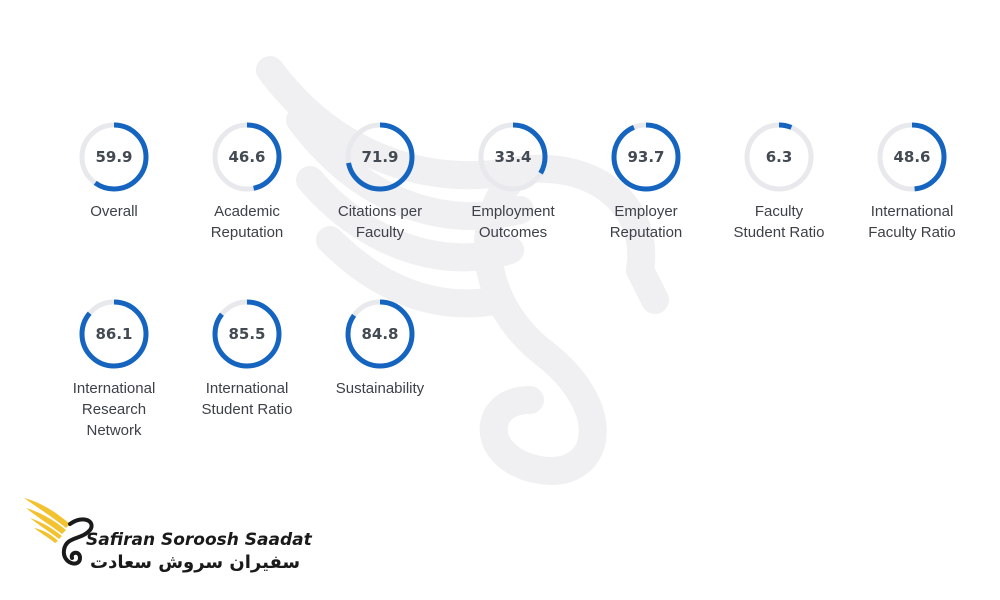 This screenshot has width=1000, height=600. Describe the element at coordinates (380, 388) in the screenshot. I see `metric-label: Sustainability` at that location.